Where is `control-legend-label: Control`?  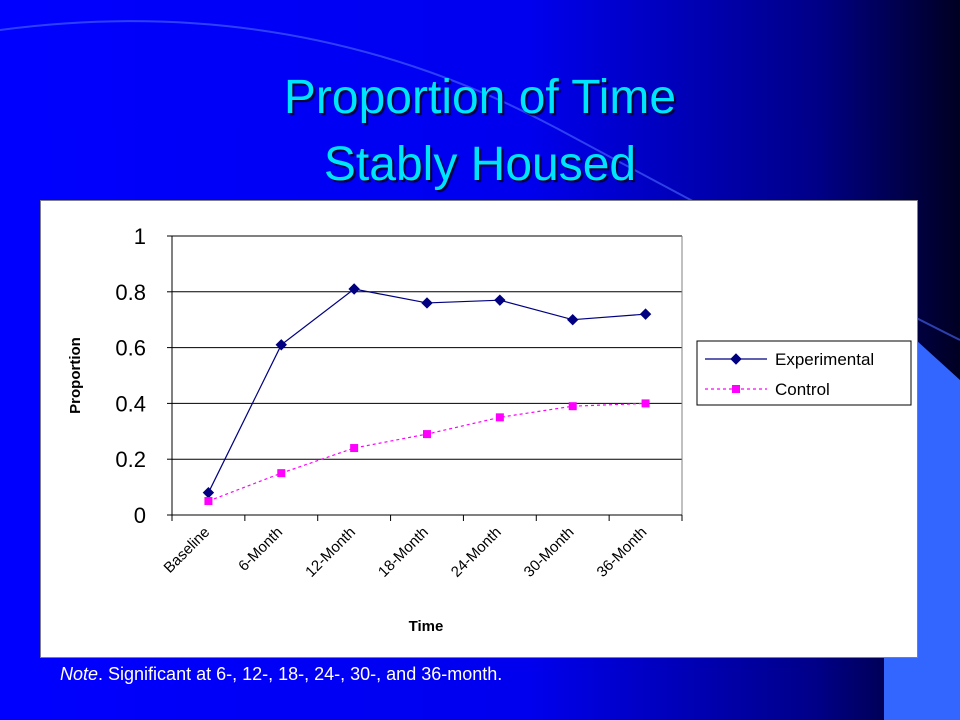 control-legend-label: Control is located at coordinates (802, 389).